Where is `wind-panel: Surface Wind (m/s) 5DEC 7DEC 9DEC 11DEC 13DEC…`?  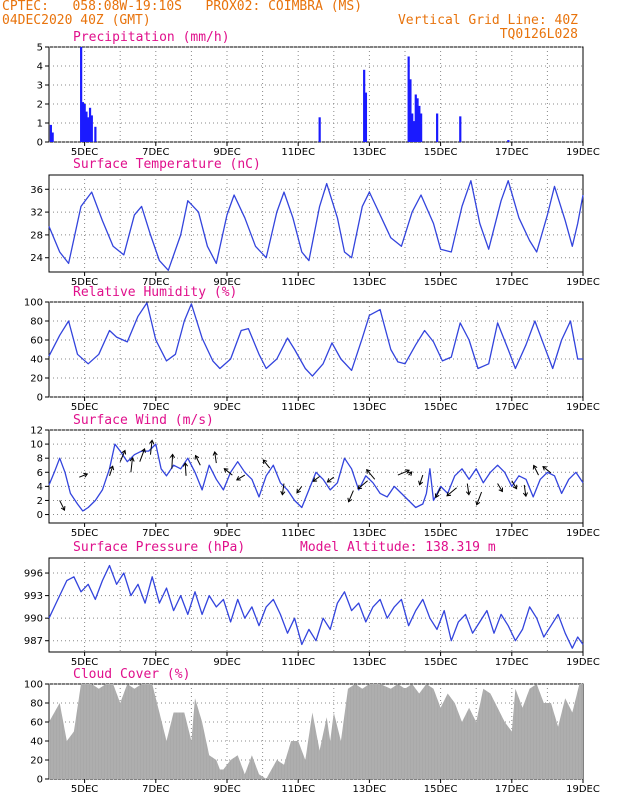
wind-panel: Surface Wind (m/s) 5DEC 7DEC 9DEC 11DEC 13DEC… is located at coordinates (315, 476).